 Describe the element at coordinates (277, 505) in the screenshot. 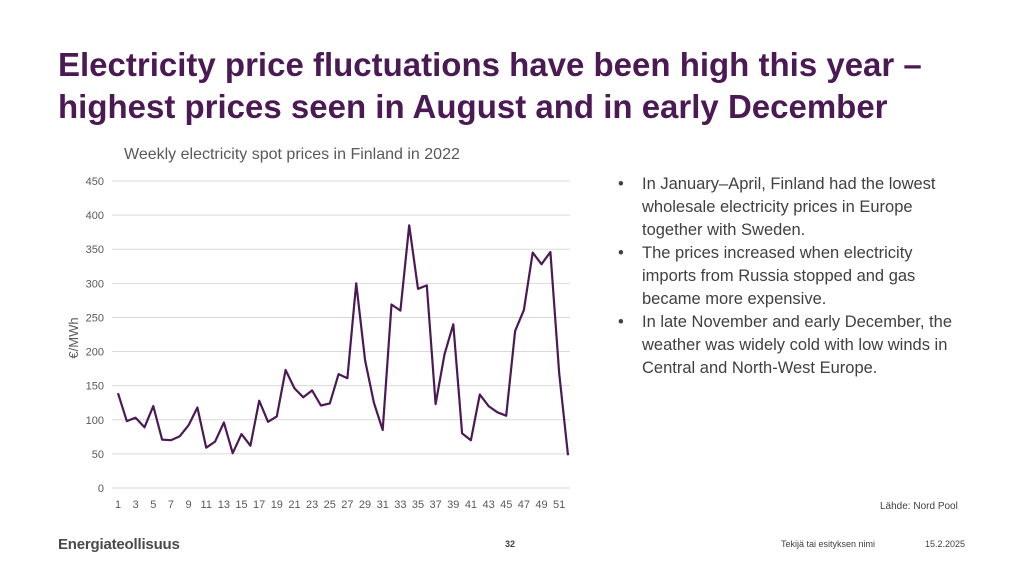

I see `x-tick-label: 19` at that location.